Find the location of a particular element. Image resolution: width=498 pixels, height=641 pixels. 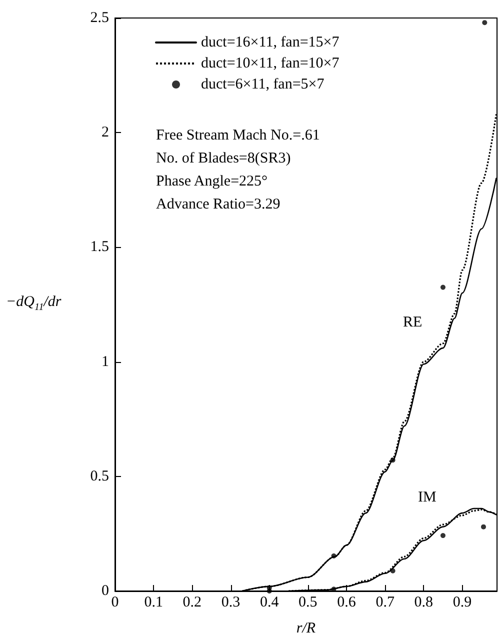

x-tick-label: 0.3 is located at coordinates (230, 602).